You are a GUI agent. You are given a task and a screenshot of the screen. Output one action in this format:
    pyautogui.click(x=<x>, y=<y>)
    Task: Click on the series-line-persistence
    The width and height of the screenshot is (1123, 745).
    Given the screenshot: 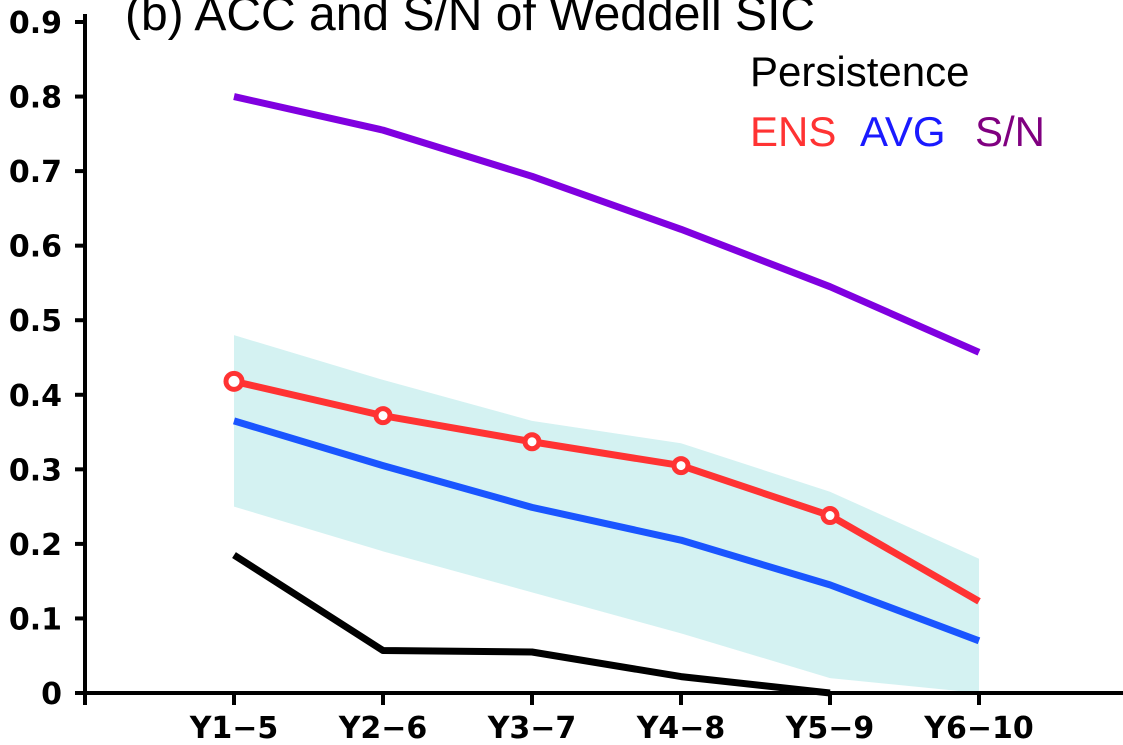 What is the action you would take?
    pyautogui.click(x=531, y=624)
    